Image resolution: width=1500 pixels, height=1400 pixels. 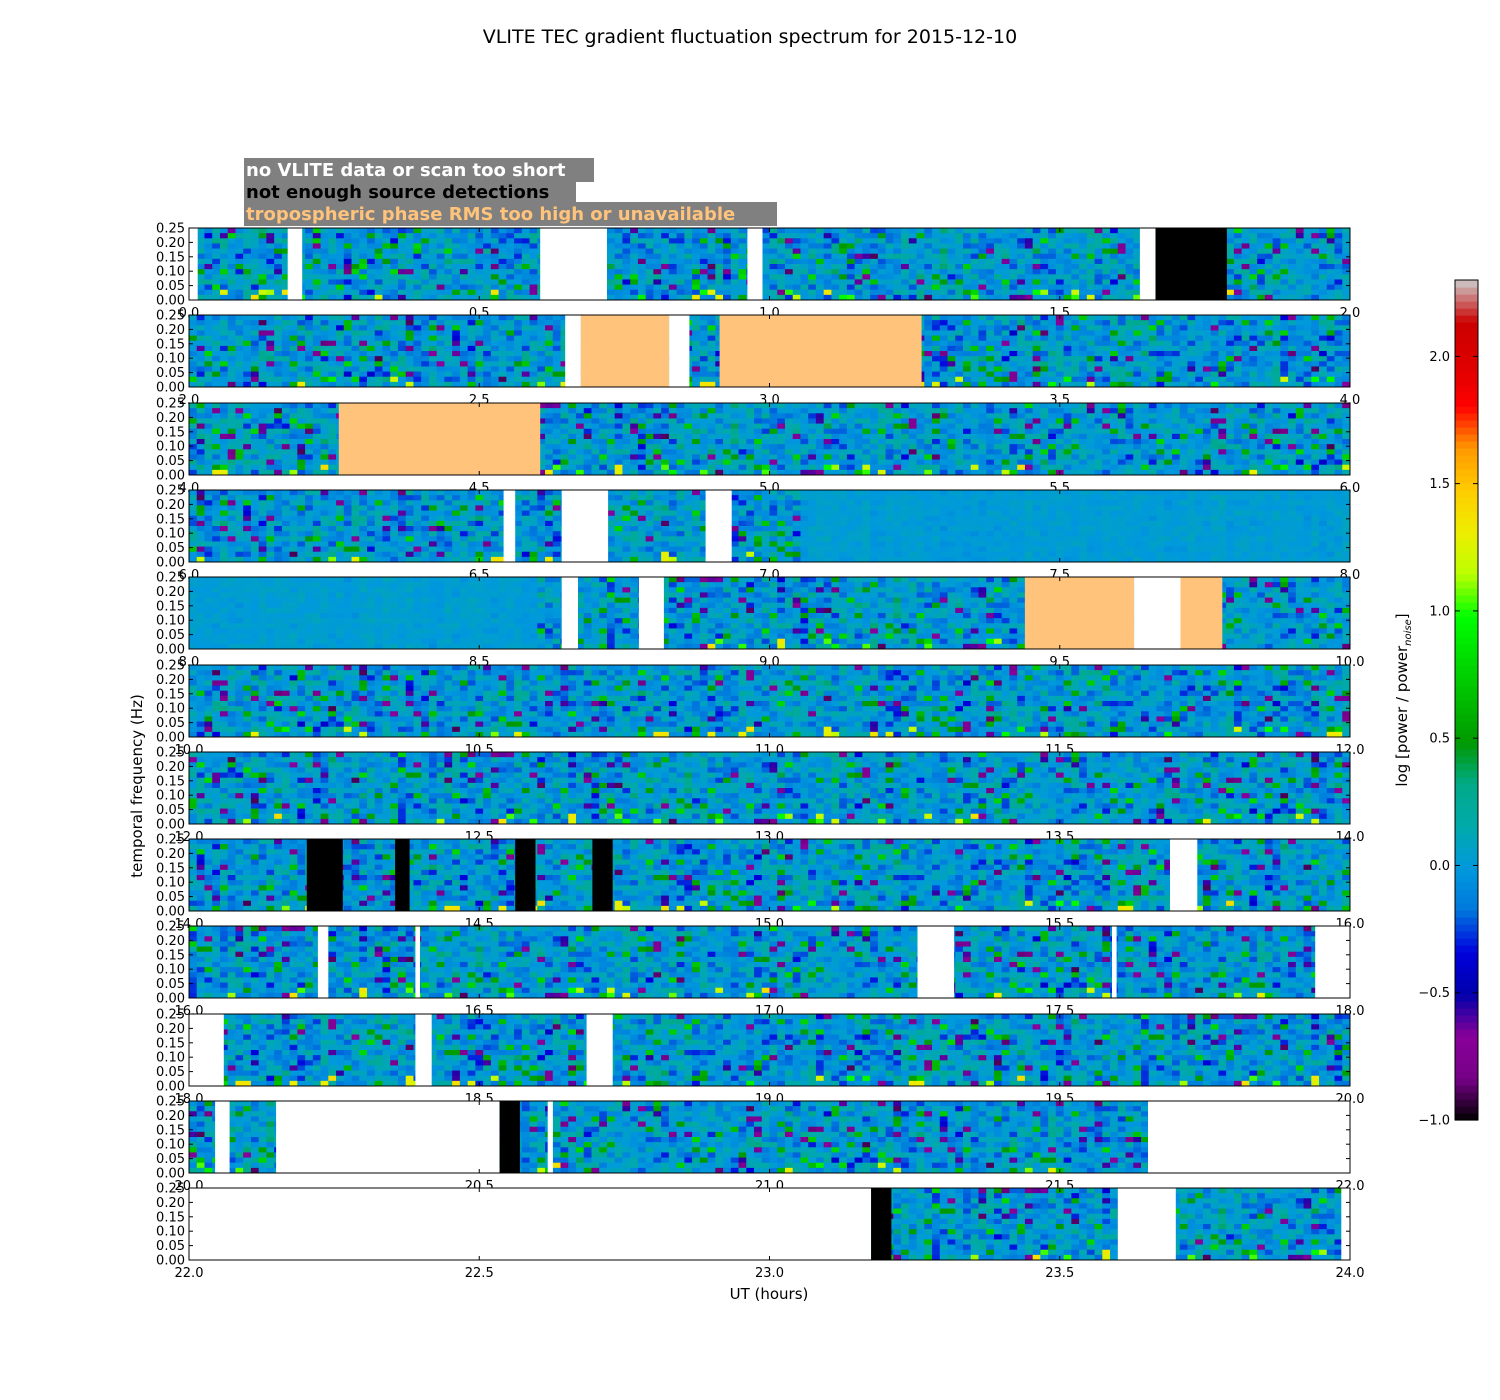 I want to click on panel-3: 0.000.050.100.150.200.256.0 6.5 7.0 7.5 8.0, so click(x=758, y=534).